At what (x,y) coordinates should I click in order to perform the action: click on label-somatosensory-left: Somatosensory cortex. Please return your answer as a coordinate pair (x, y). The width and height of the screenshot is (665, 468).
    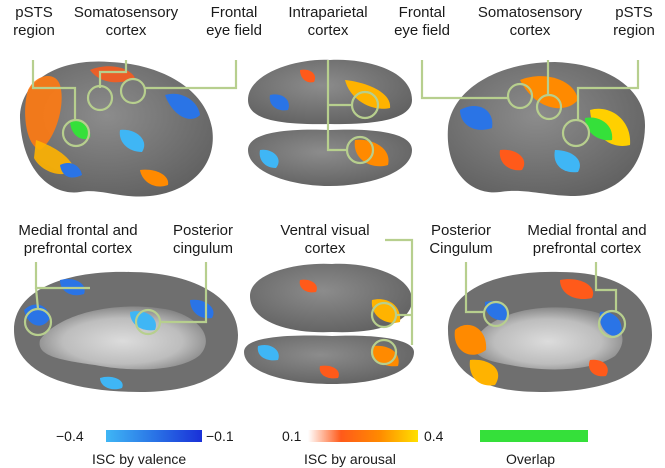
    Looking at the image, I should click on (126, 22).